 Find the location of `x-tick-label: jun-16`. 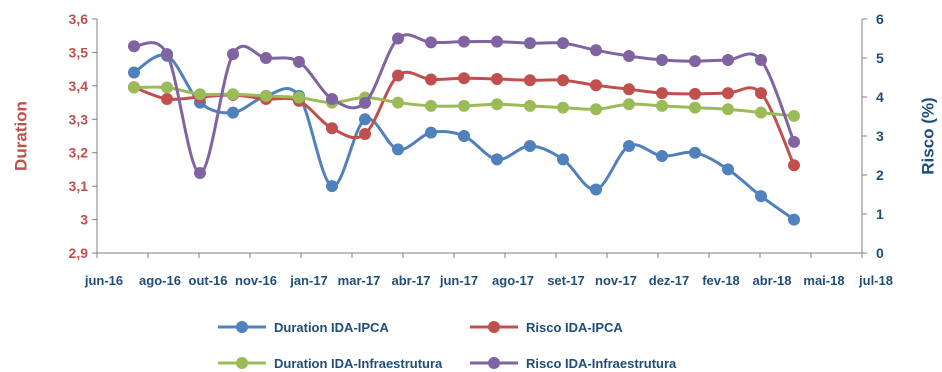

x-tick-label: jun-16 is located at coordinates (103, 280).